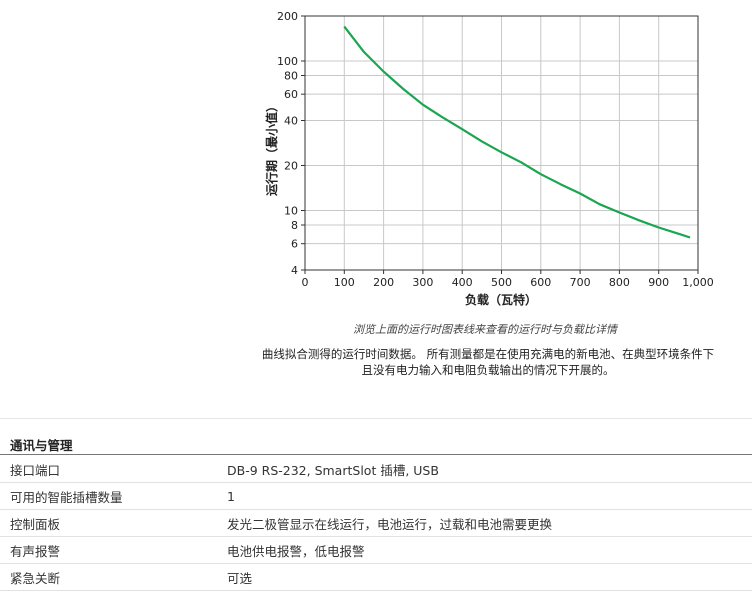  Describe the element at coordinates (113, 469) in the screenshot. I see `spec-key: 接口端口` at that location.